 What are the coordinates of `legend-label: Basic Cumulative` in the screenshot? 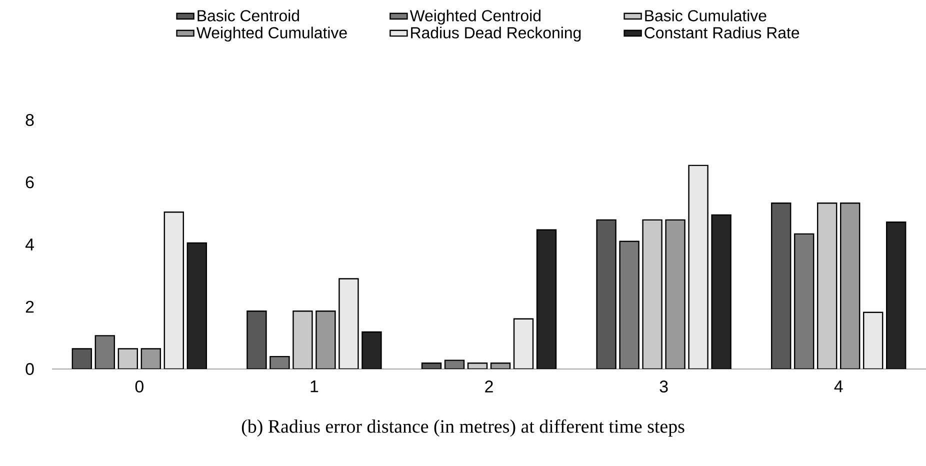 It's located at (705, 16).